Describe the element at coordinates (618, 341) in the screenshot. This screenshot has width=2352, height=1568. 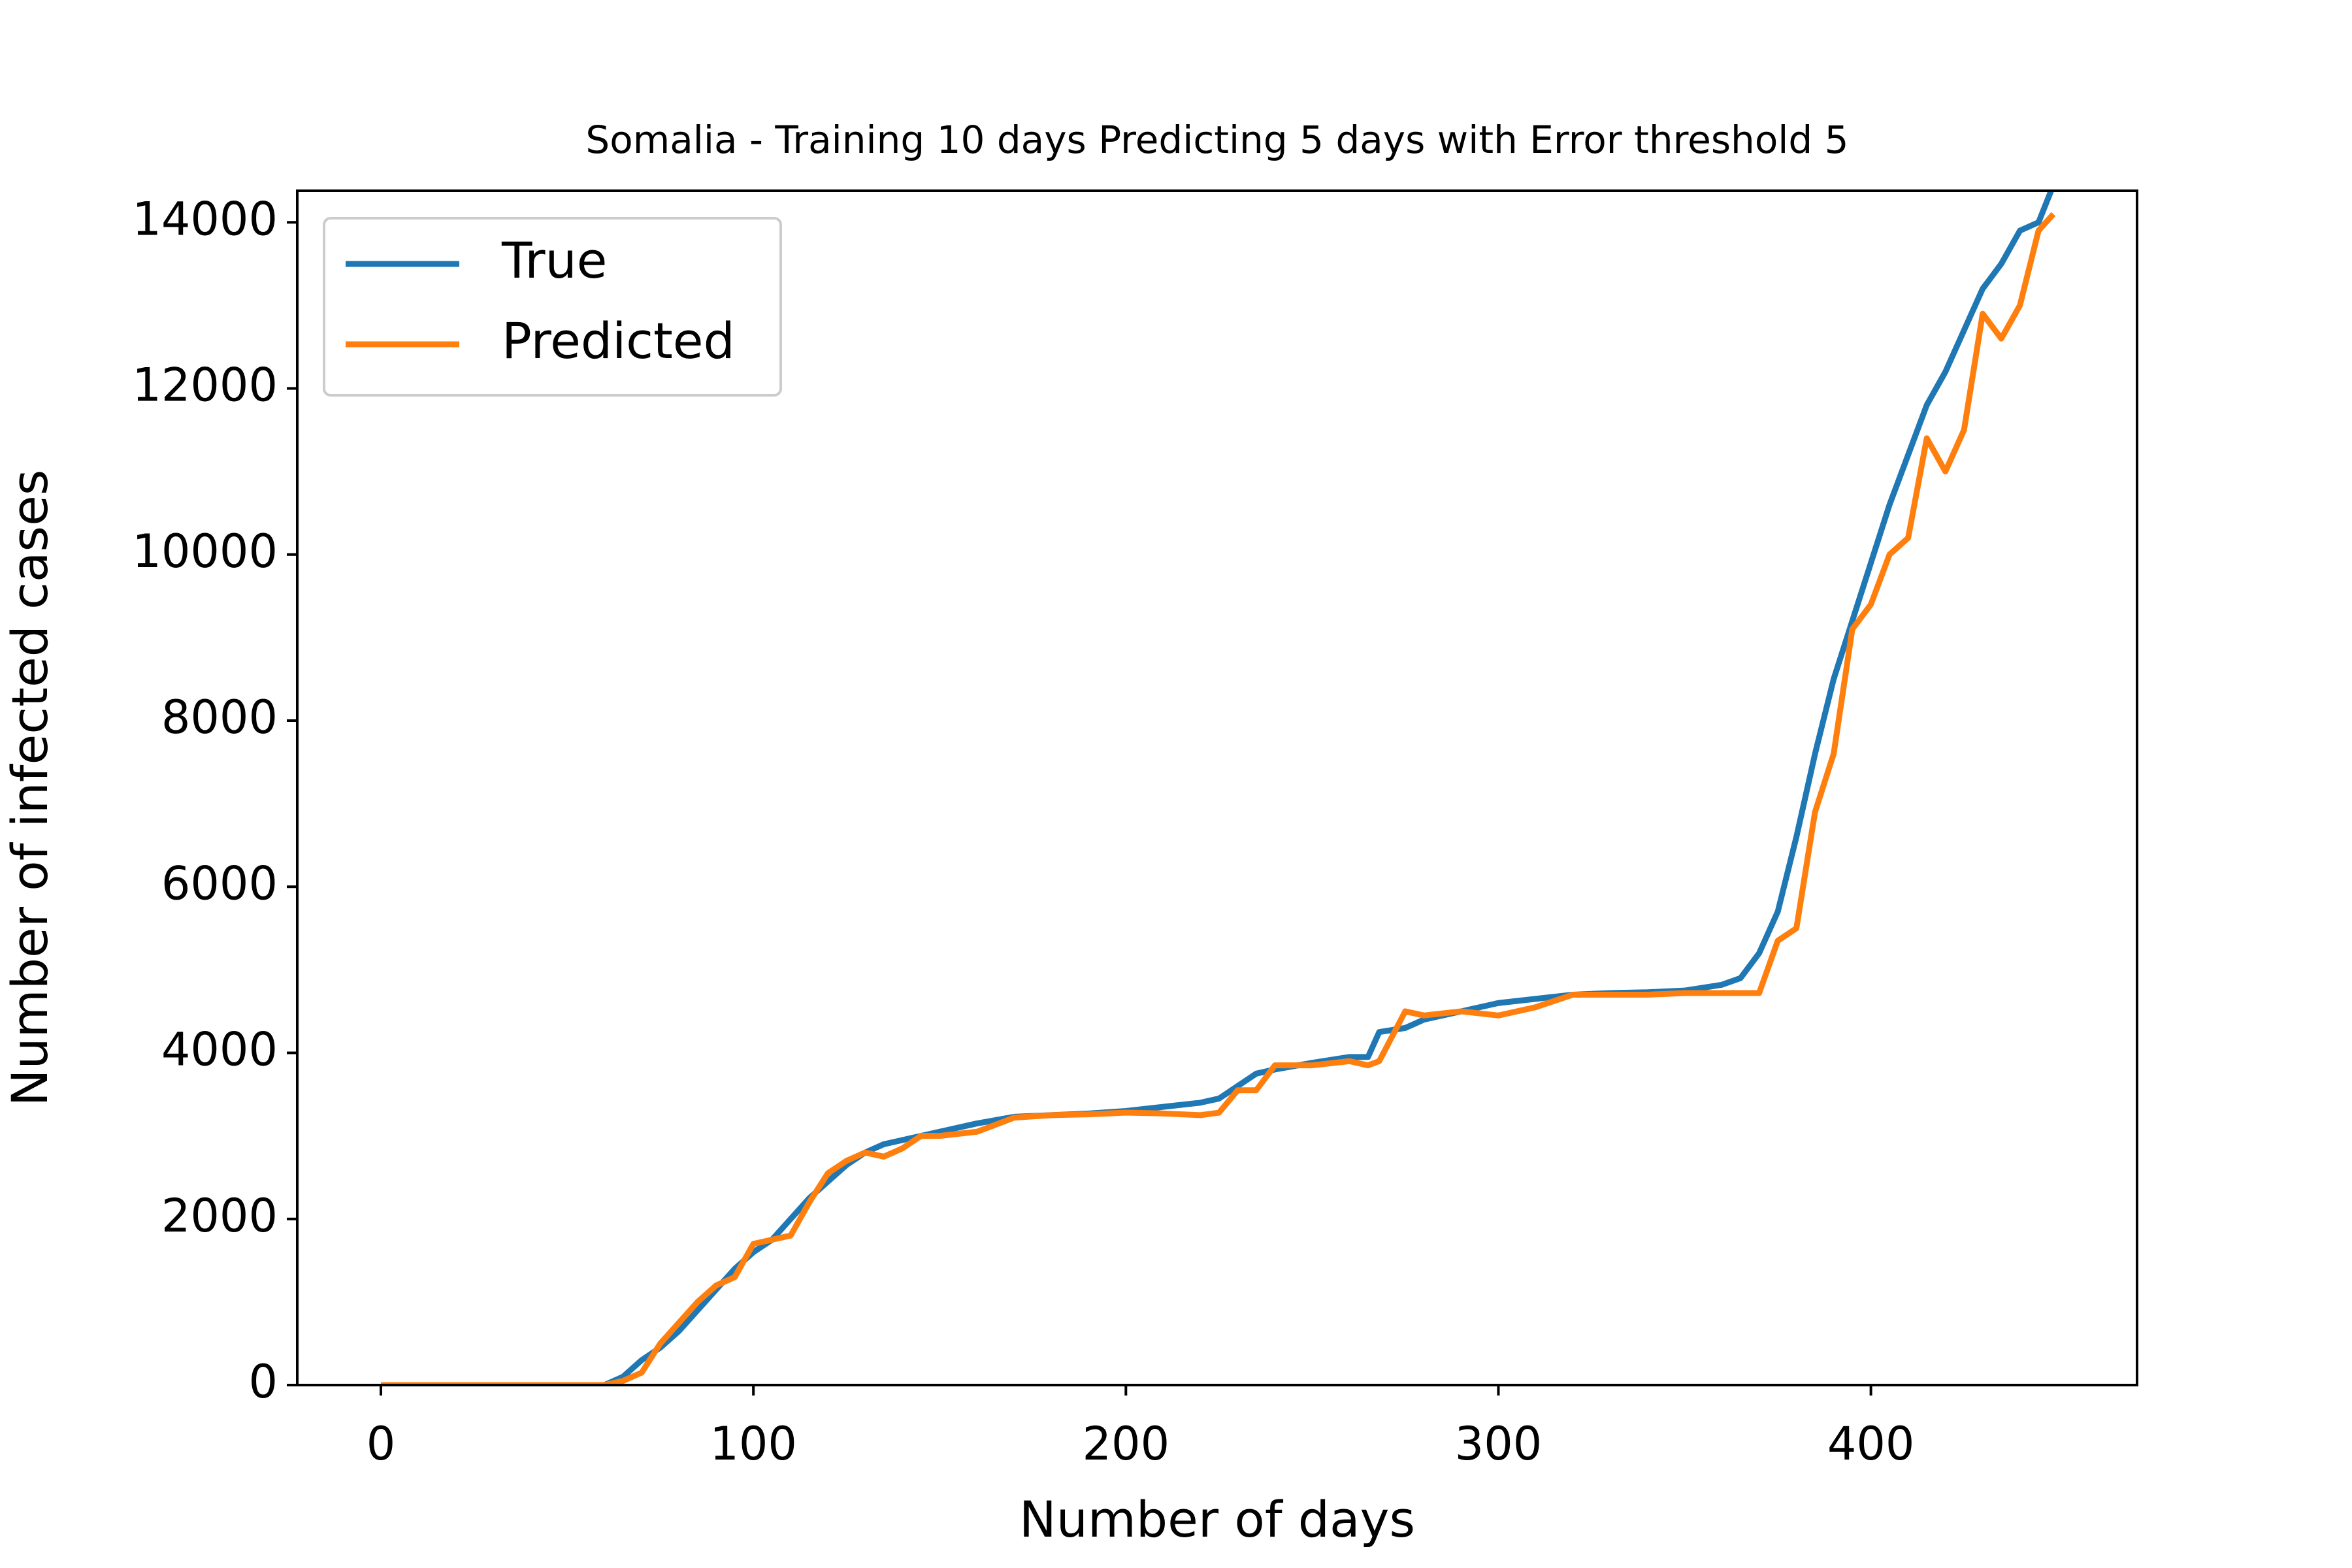
I see `legend-label: Predicted` at that location.